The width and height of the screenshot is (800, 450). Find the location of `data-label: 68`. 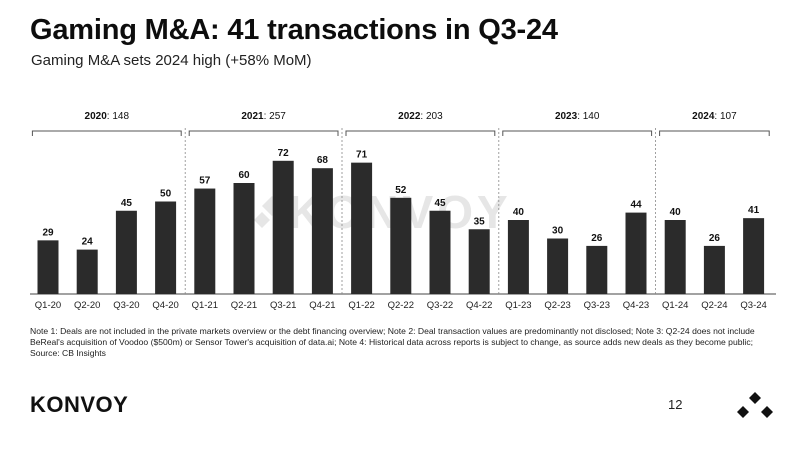

data-label: 68 is located at coordinates (323, 160).